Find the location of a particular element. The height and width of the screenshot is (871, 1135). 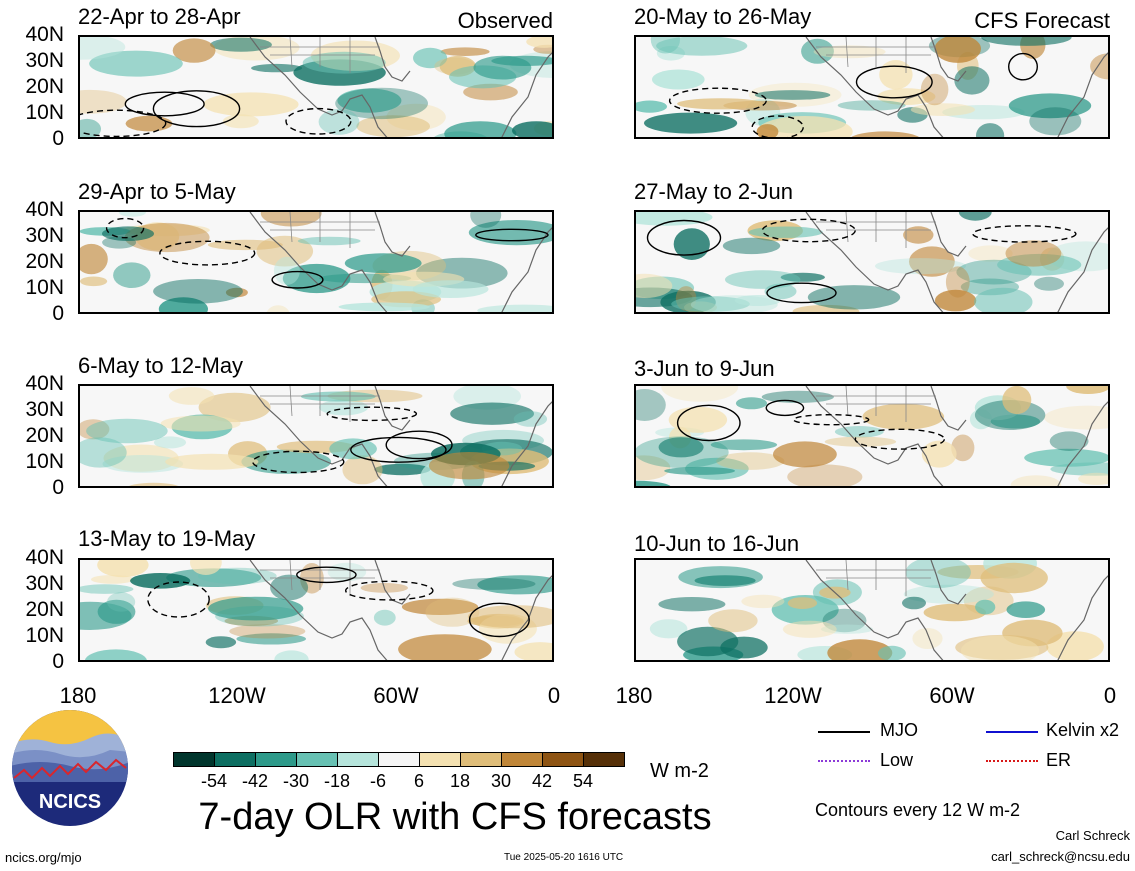

low-key-label: Low is located at coordinates (897, 760).